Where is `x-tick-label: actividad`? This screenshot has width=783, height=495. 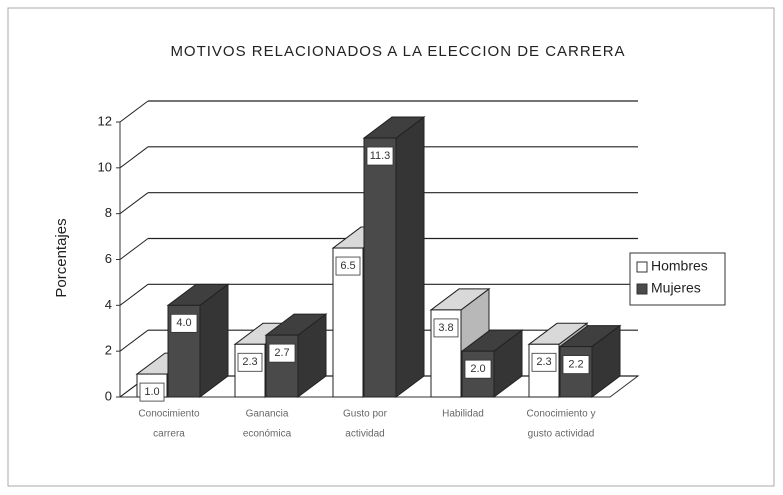
x-tick-label: actividad is located at coordinates (364, 434).